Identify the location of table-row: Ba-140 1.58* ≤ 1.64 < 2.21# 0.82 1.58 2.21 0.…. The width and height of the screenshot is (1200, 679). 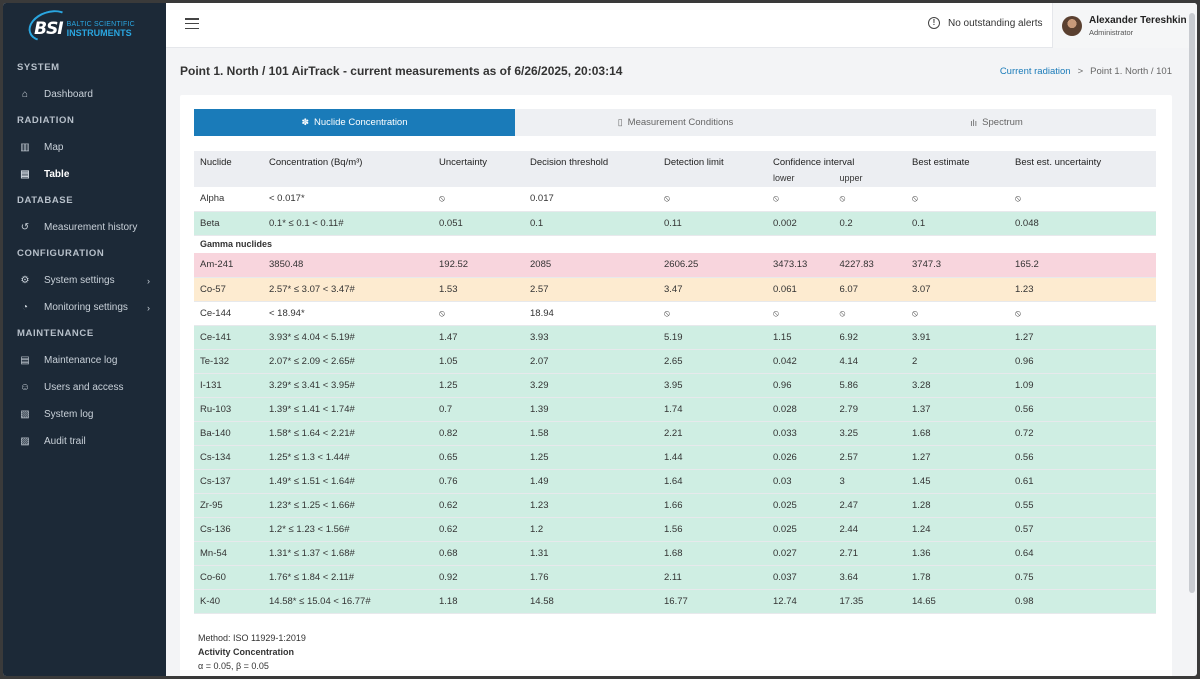
(675, 433).